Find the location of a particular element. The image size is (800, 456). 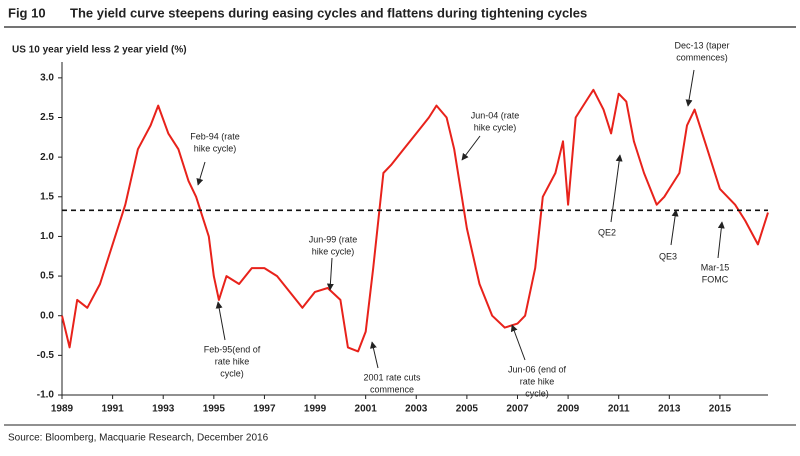

x-tick-label: 2011 is located at coordinates (619, 409).